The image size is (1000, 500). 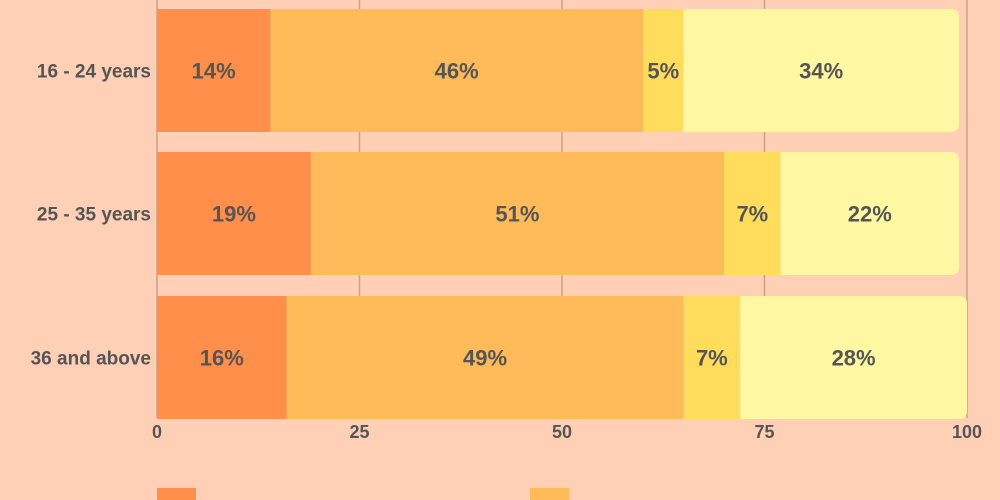 I want to click on category-labels: 16 - 24 years 25 - 35 years 36 and above, so click(x=91, y=216).